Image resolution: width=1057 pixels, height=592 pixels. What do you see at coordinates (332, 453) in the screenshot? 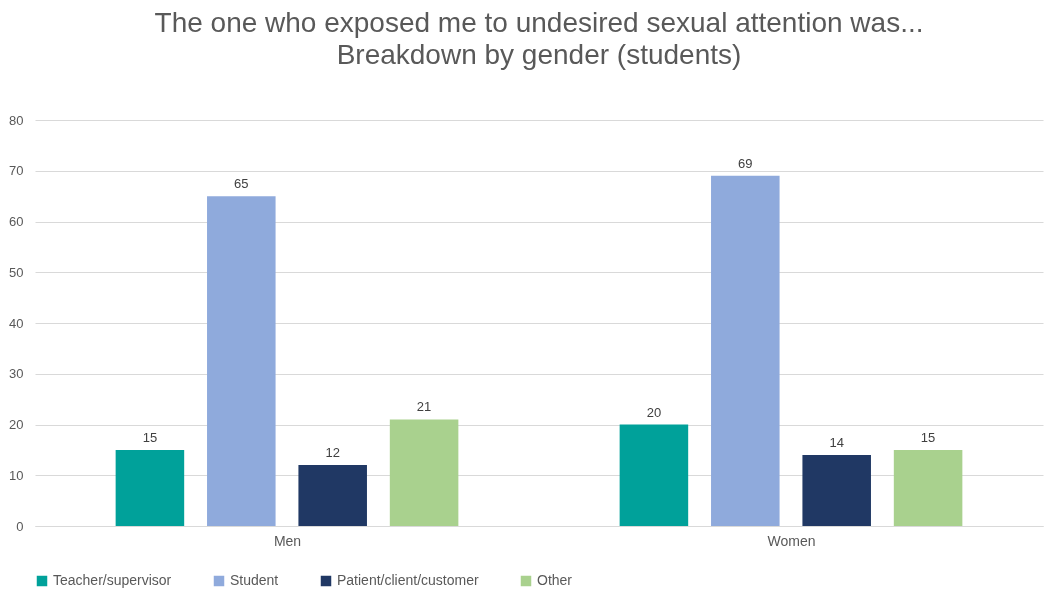
I see `data-label: 12` at bounding box center [332, 453].